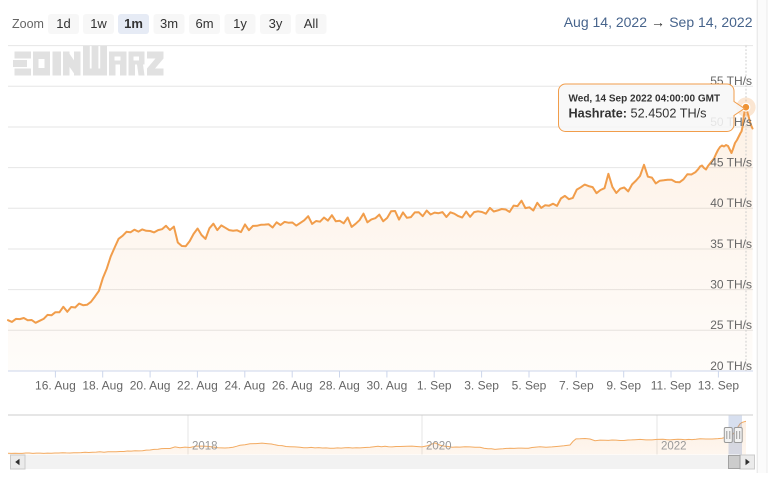 The height and width of the screenshot is (478, 768). What do you see at coordinates (645, 99) in the screenshot?
I see `svg-text: Wed, 14 Sep 2022 04:00:00 GMT` at bounding box center [645, 99].